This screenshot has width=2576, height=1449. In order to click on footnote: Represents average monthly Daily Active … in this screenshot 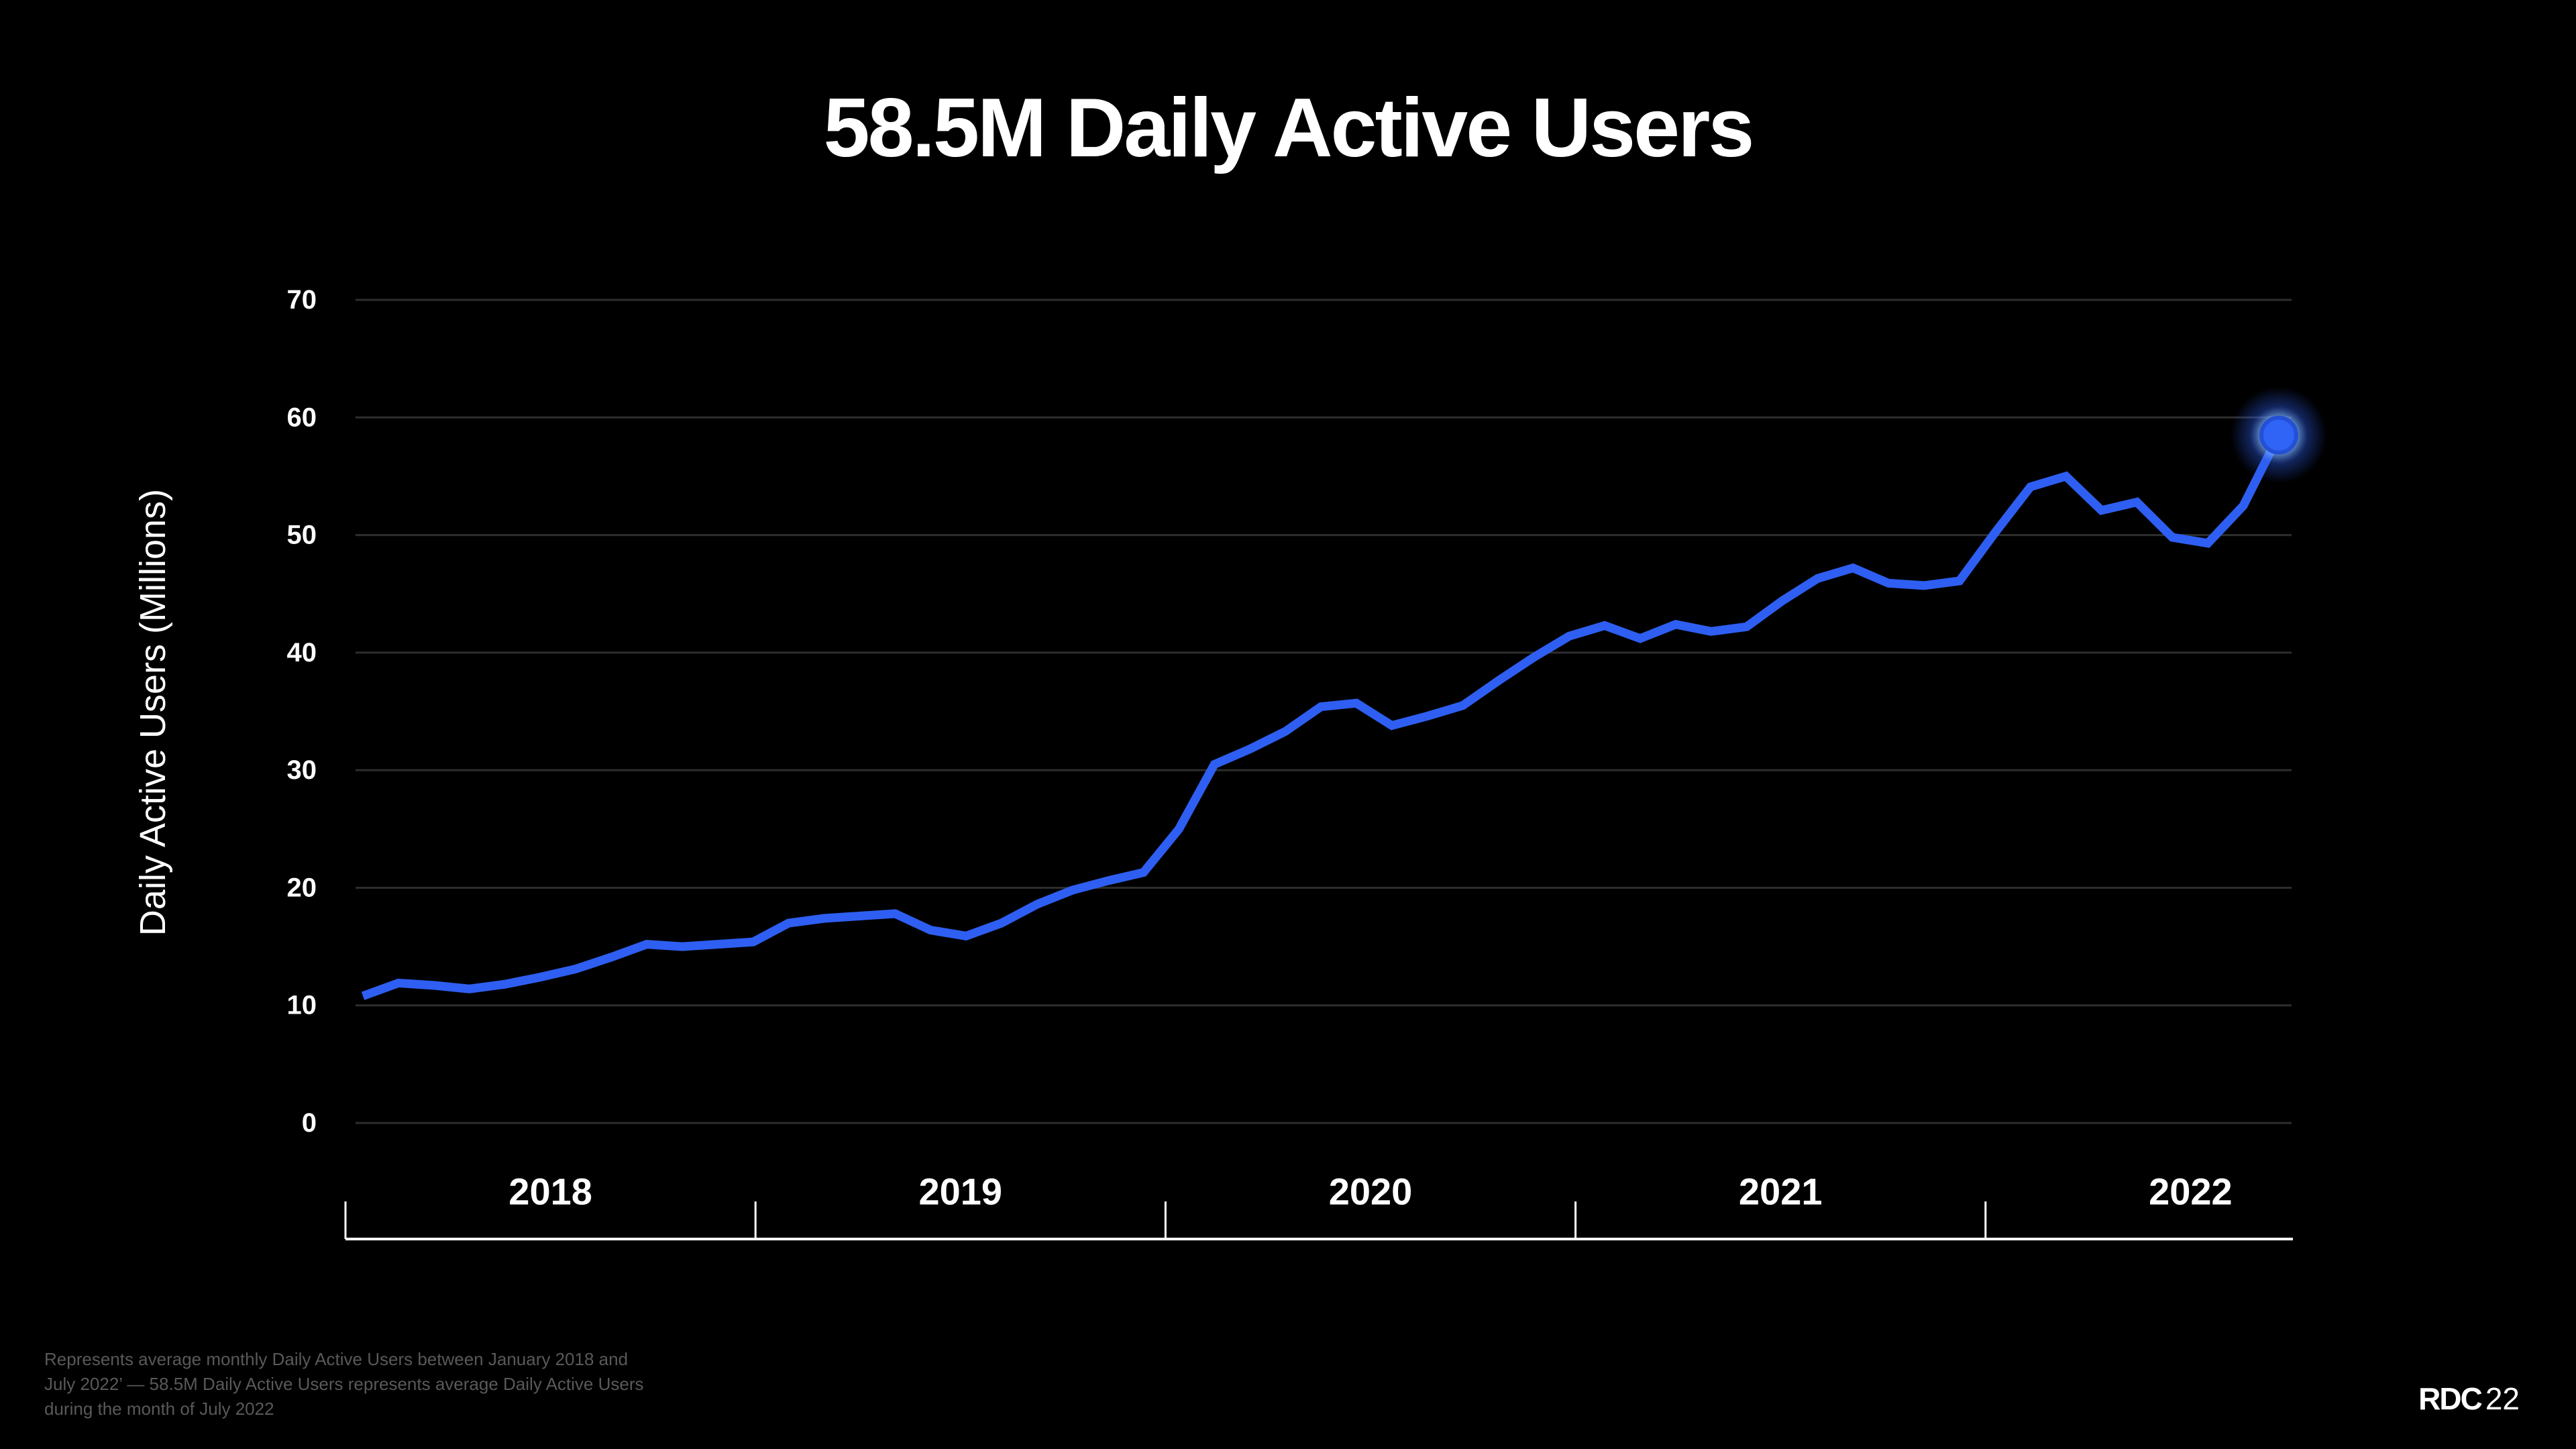, I will do `click(344, 1384)`.